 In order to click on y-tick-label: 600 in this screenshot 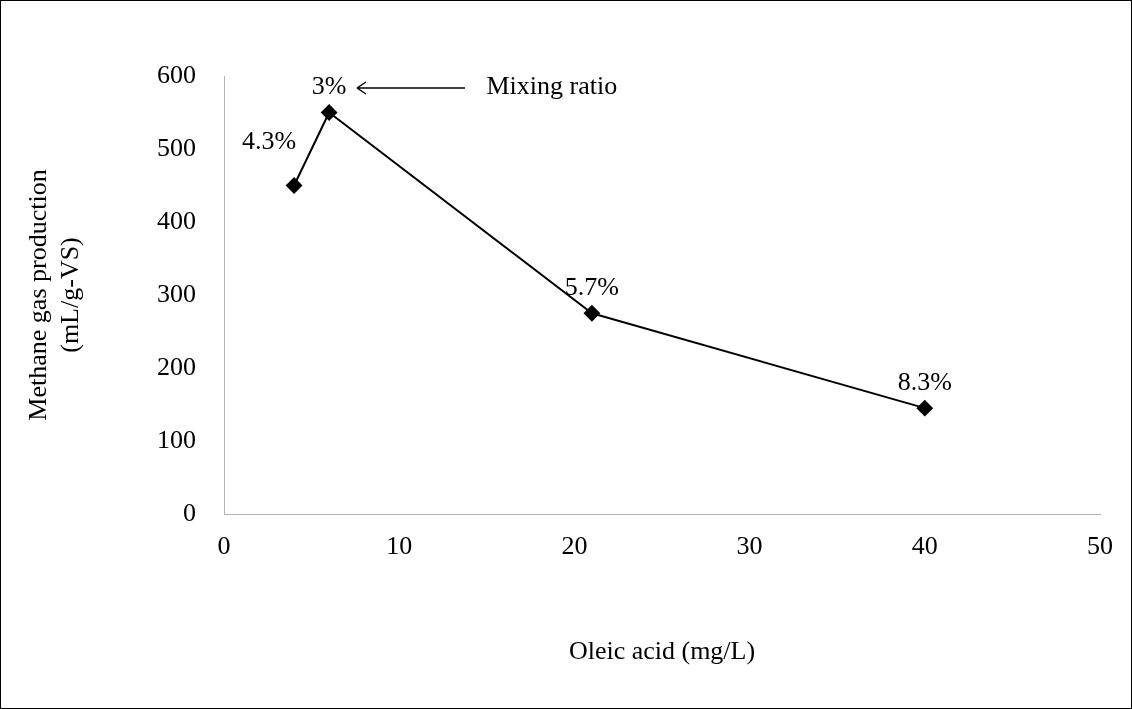, I will do `click(176, 74)`.